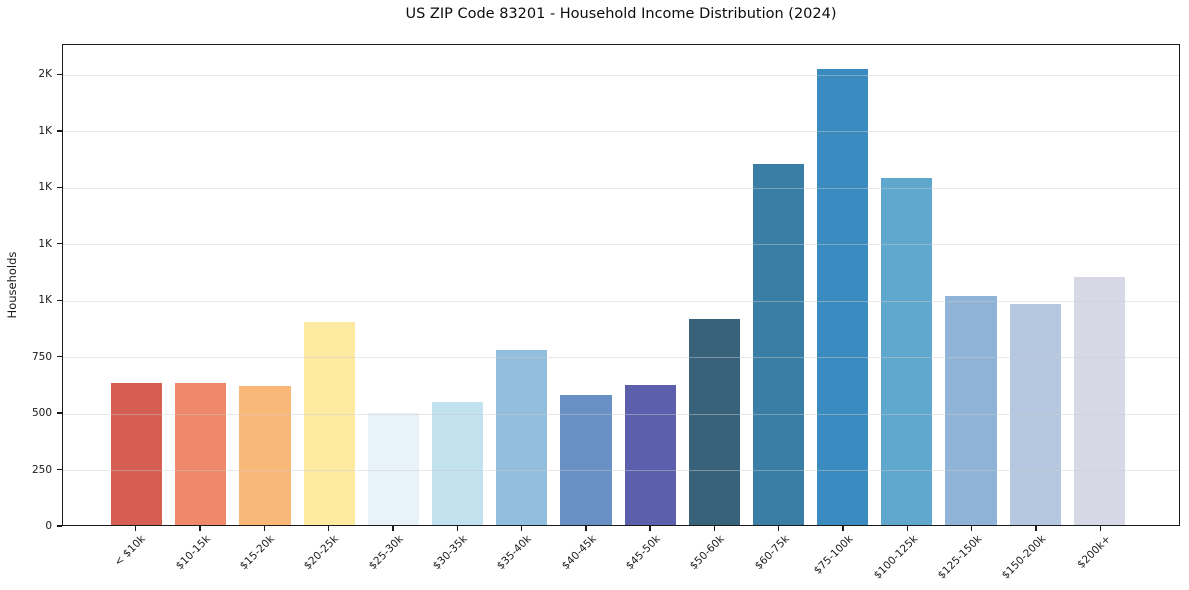 The image size is (1189, 590). What do you see at coordinates (321, 553) in the screenshot?
I see `x-tick-label: $20-25k` at bounding box center [321, 553].